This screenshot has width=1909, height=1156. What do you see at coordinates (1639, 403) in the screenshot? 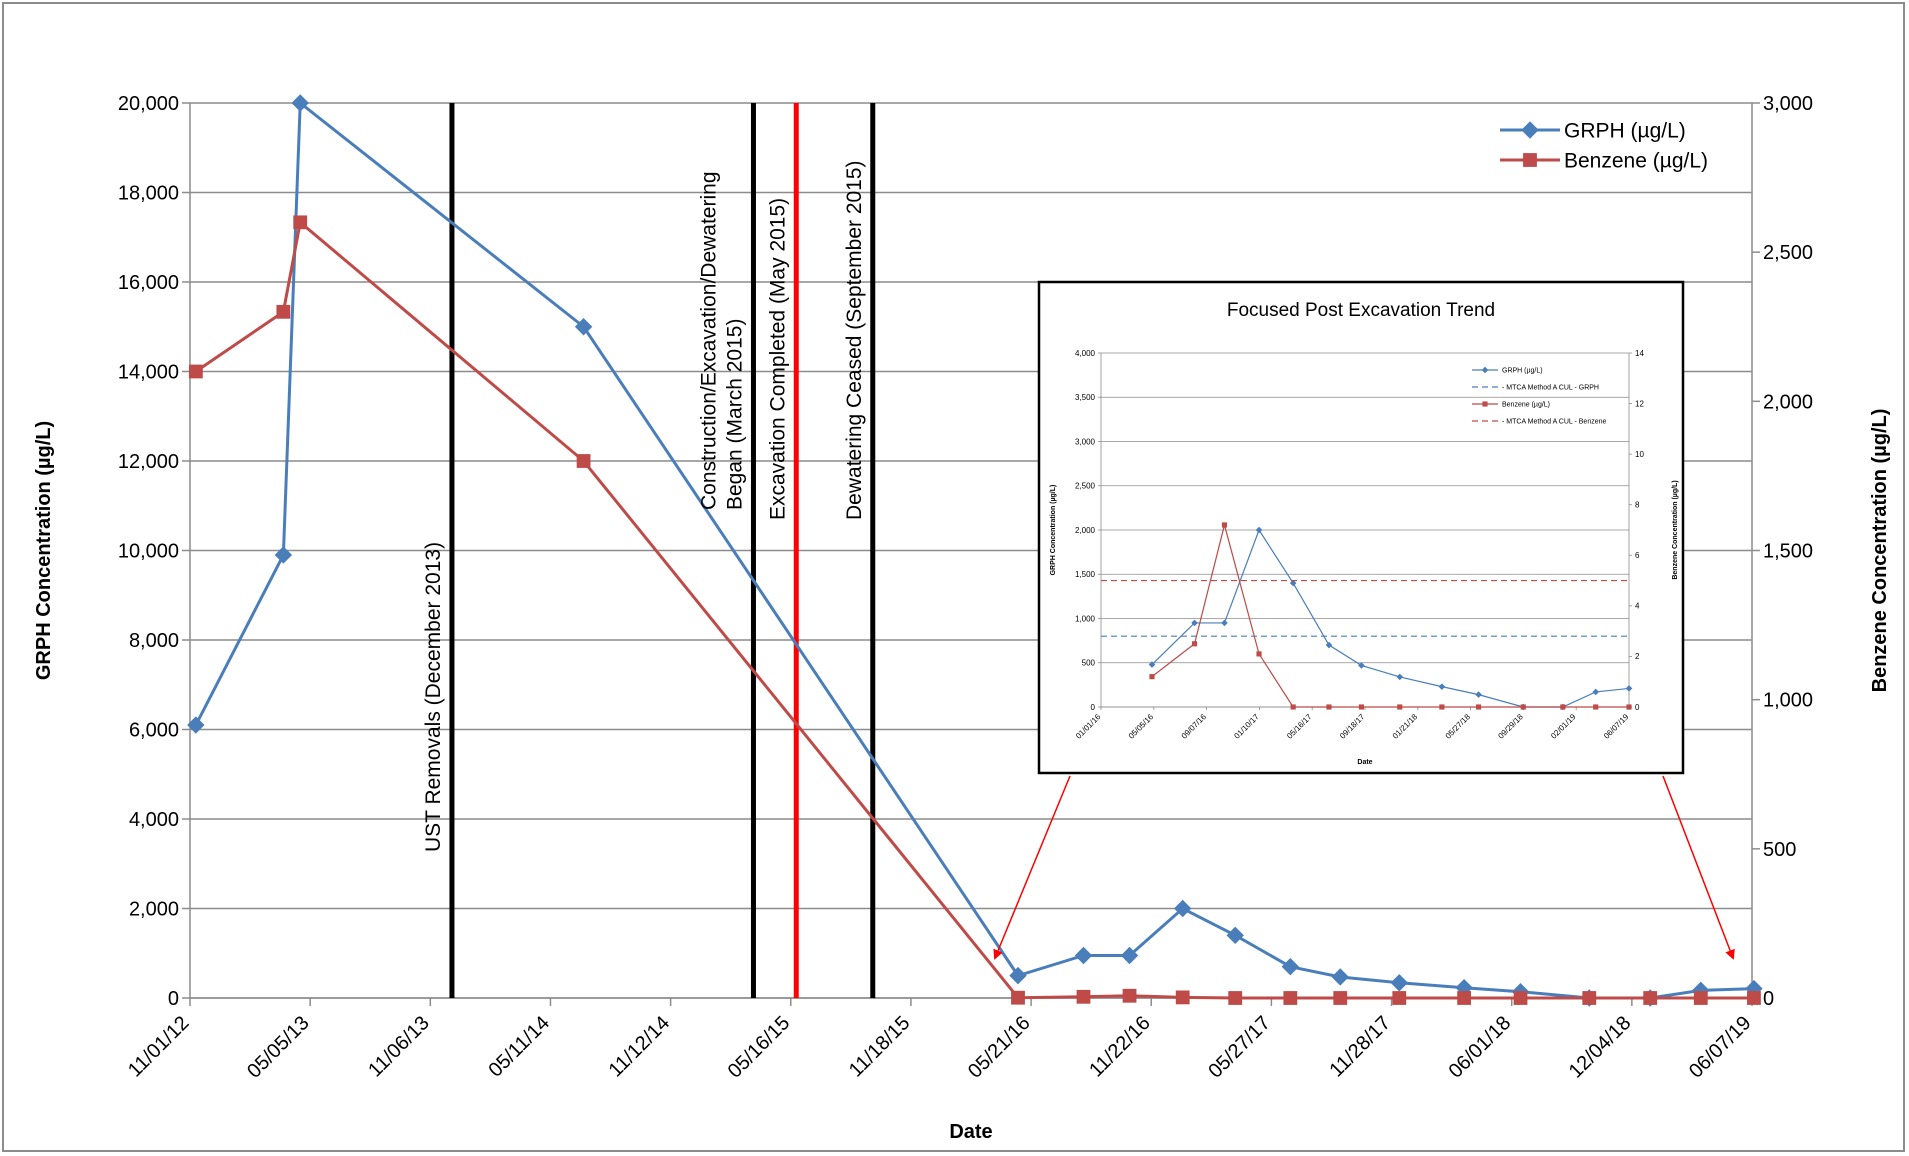
I see `inset-y2-tick-label: 12` at bounding box center [1639, 403].